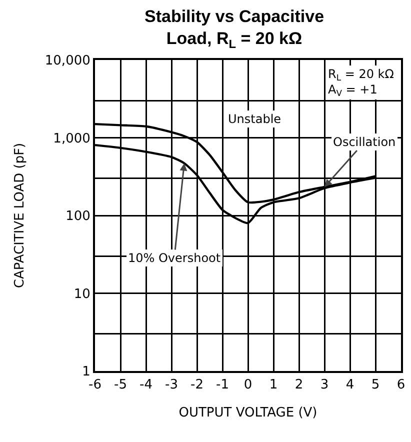 Image resolution: width=411 pixels, height=442 pixels. What do you see at coordinates (78, 216) in the screenshot?
I see `y-tick-label: 100` at bounding box center [78, 216].